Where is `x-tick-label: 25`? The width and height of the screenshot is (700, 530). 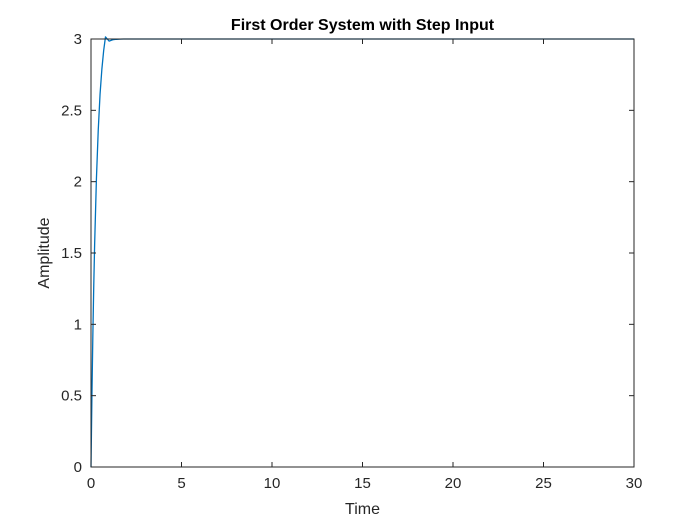
x-tick-label: 25 is located at coordinates (543, 483).